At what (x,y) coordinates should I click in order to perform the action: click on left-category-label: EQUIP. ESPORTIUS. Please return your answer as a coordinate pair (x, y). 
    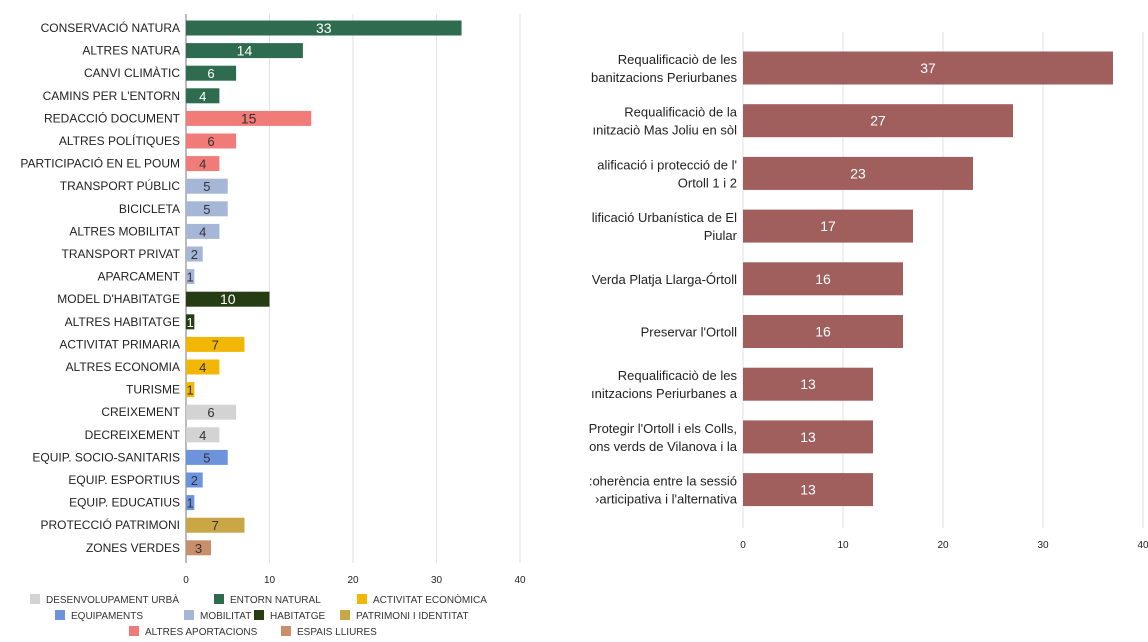
    Looking at the image, I should click on (124, 480).